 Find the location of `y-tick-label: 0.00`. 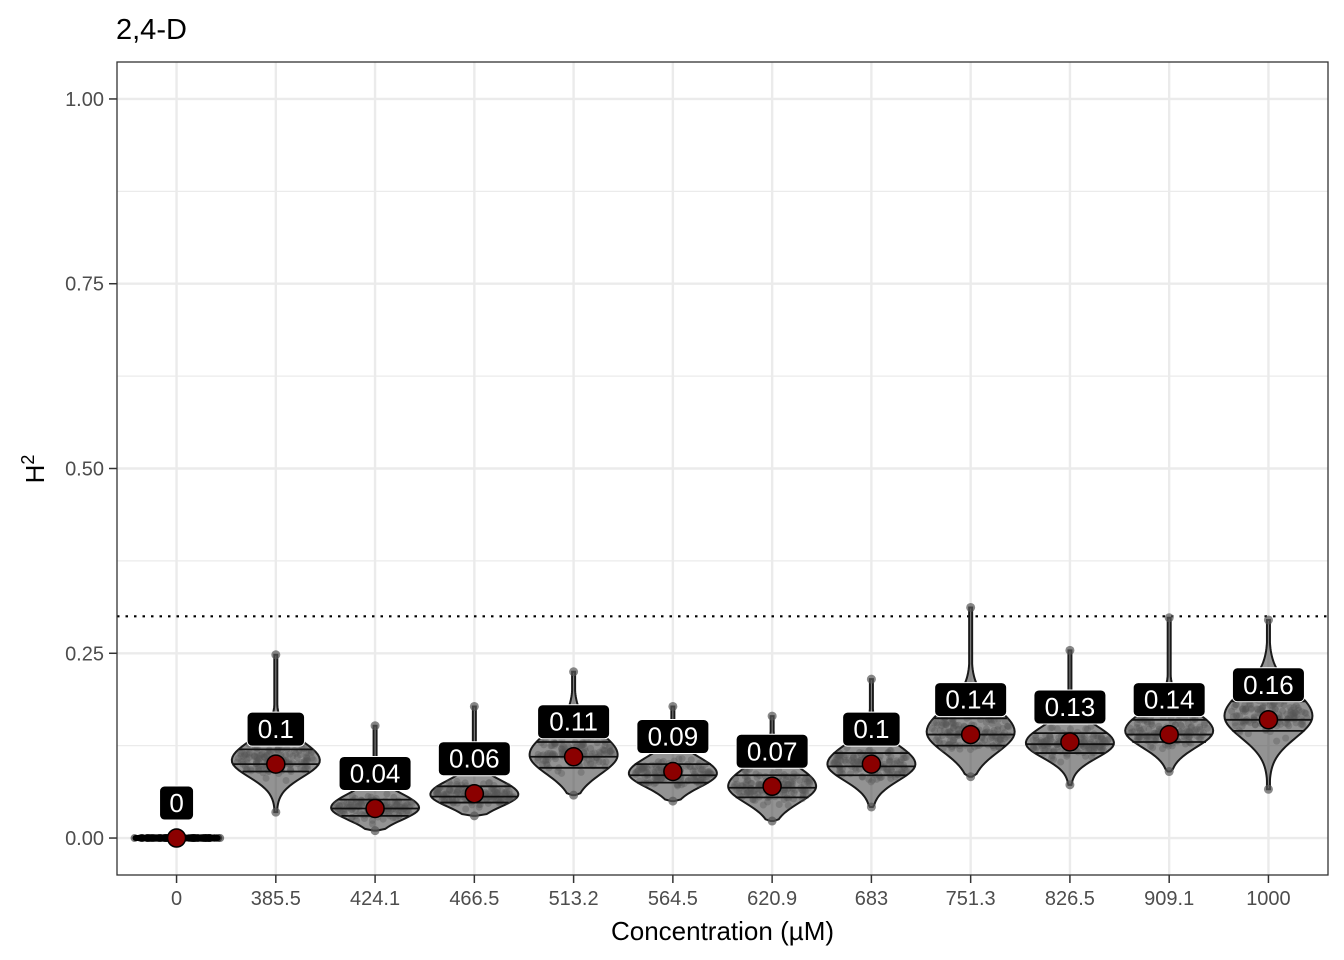

y-tick-label: 0.00 is located at coordinates (84, 839).